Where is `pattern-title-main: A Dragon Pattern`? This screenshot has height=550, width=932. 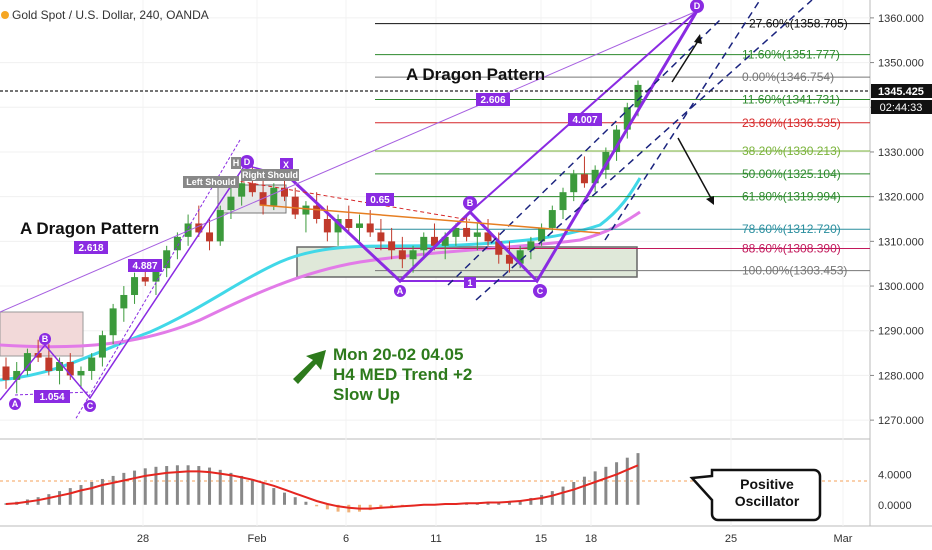 pattern-title-main: A Dragon Pattern is located at coordinates (475, 74).